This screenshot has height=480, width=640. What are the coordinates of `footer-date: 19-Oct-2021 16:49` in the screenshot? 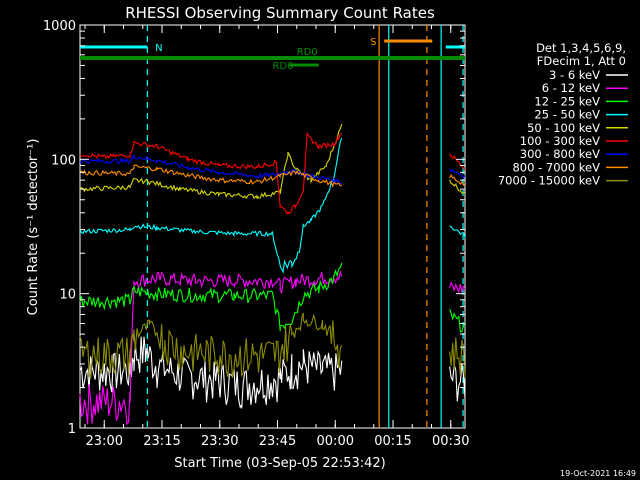 It's located at (598, 473).